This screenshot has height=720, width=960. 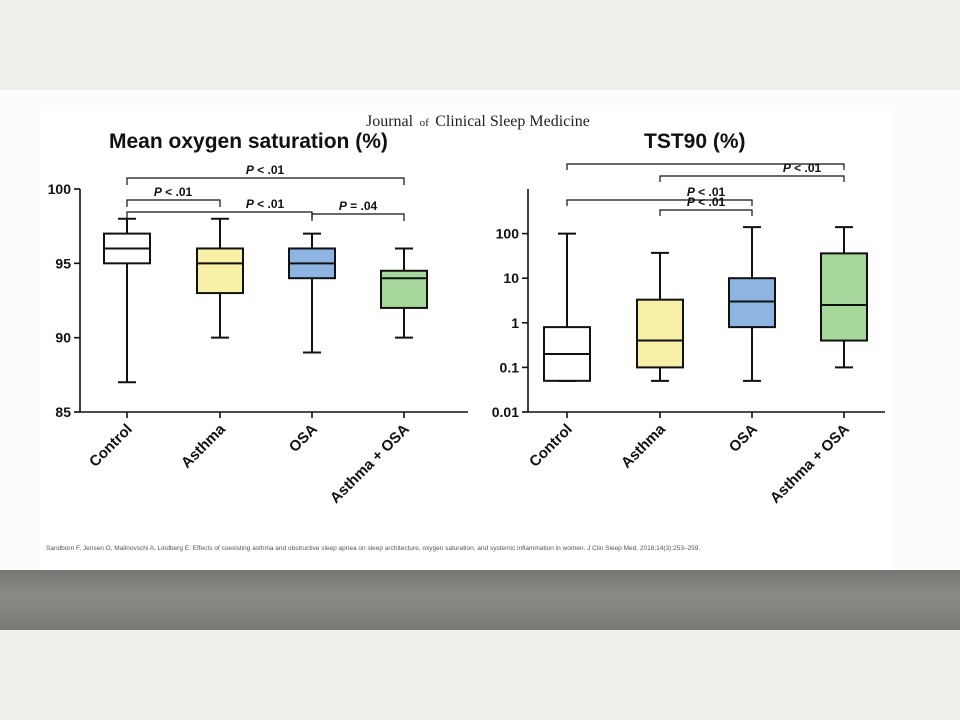 What do you see at coordinates (480, 600) in the screenshot?
I see `slide-floor-strip` at bounding box center [480, 600].